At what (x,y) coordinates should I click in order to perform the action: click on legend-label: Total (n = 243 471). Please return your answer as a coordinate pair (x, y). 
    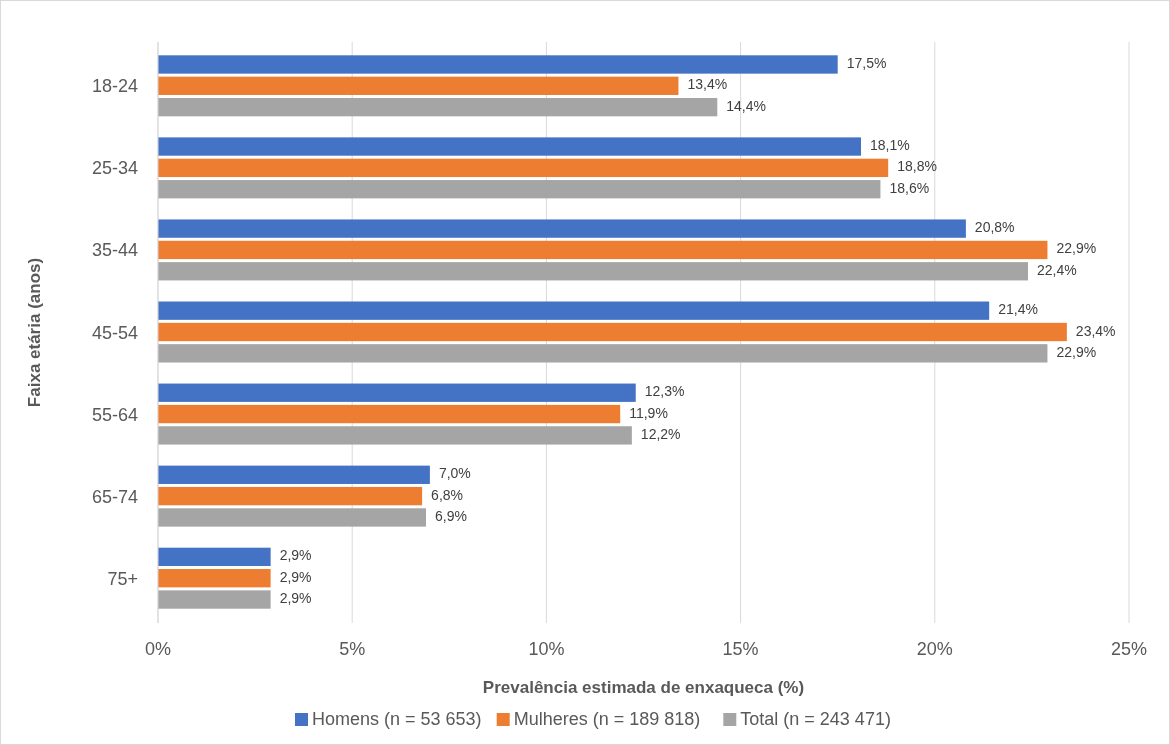
    Looking at the image, I should click on (815, 719).